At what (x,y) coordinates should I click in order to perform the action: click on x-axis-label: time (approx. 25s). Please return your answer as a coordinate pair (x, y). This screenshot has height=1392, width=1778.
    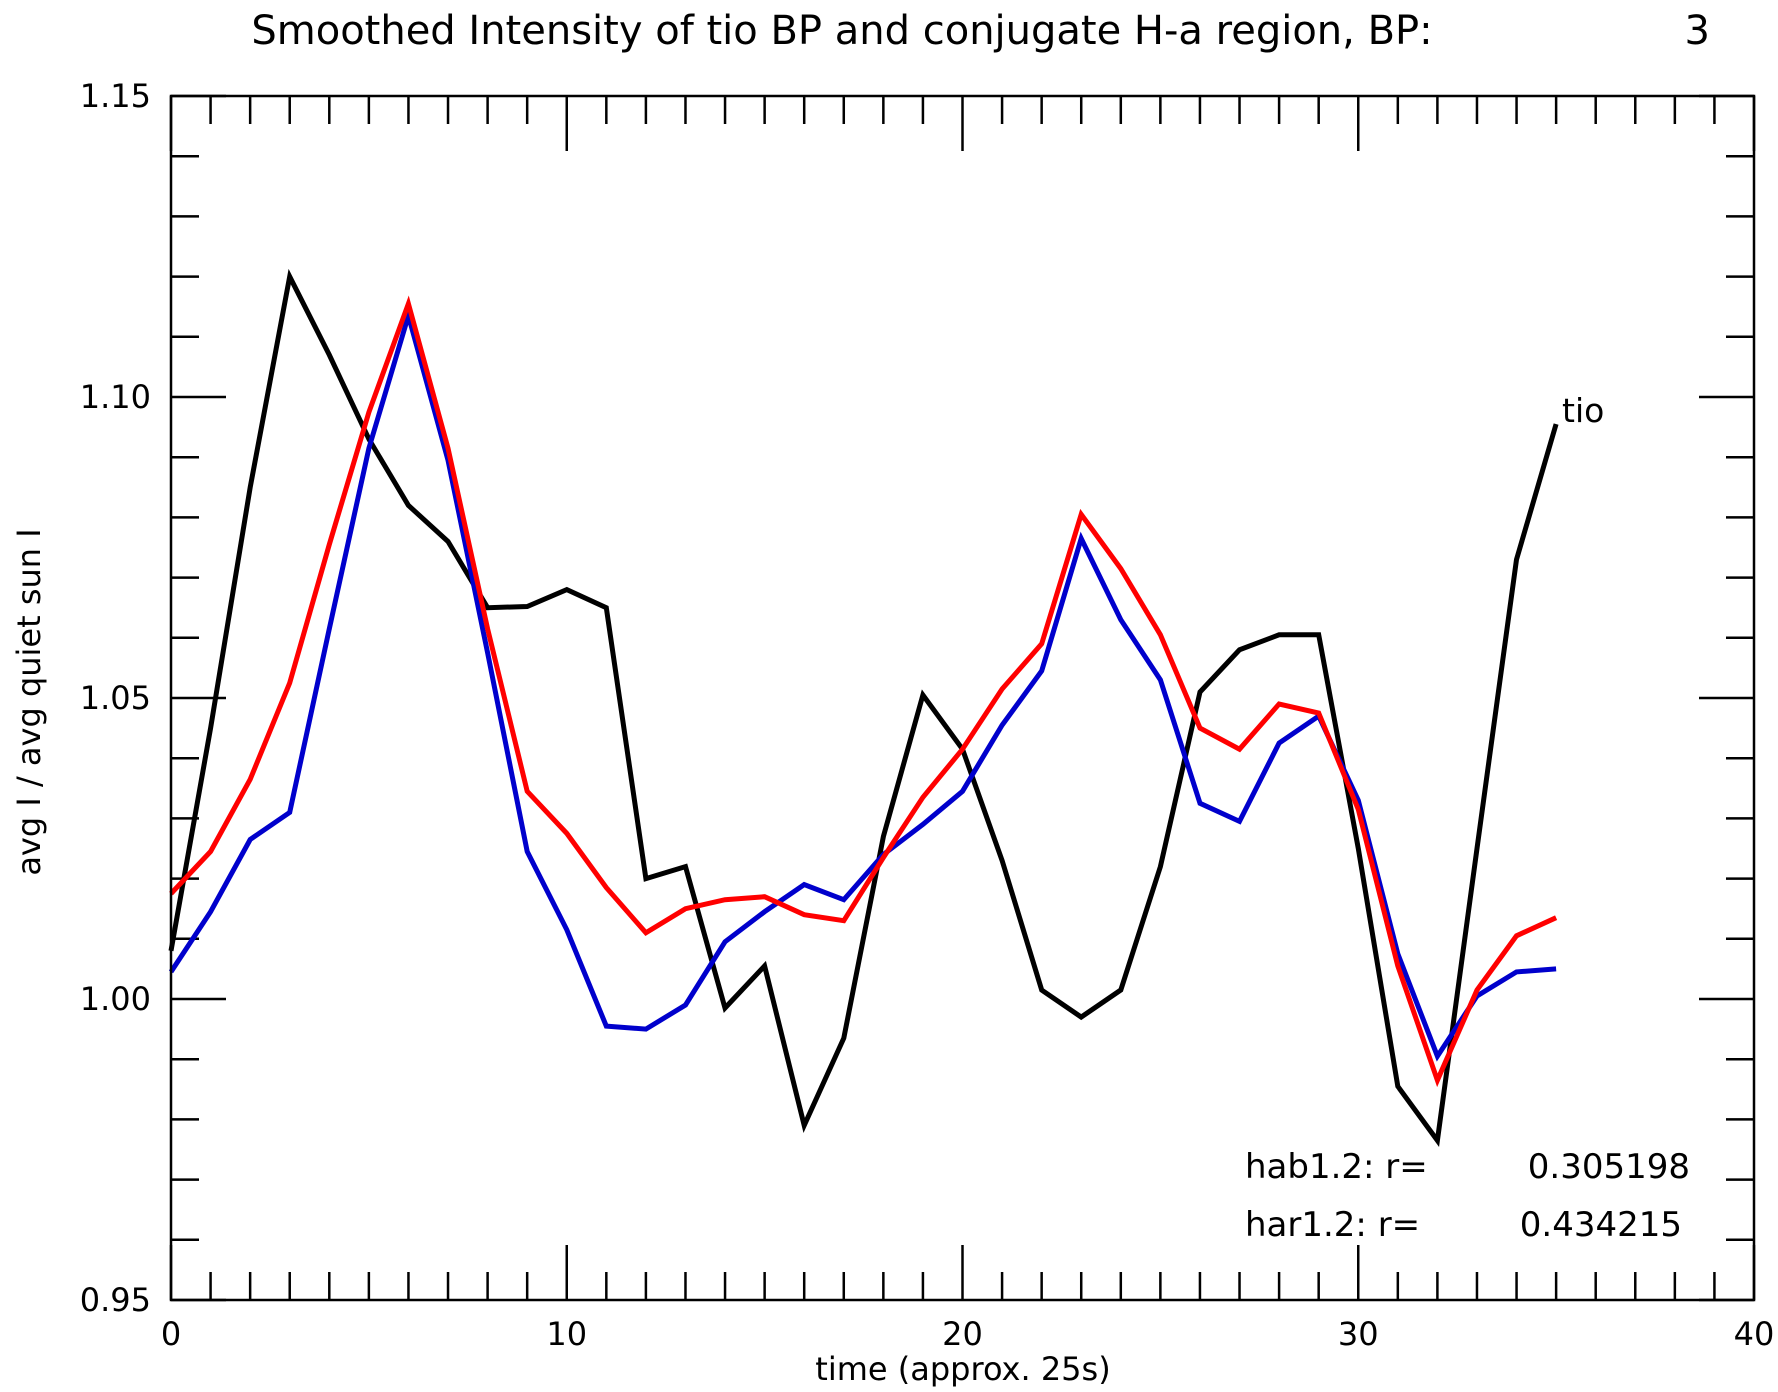
    Looking at the image, I should click on (962, 1369).